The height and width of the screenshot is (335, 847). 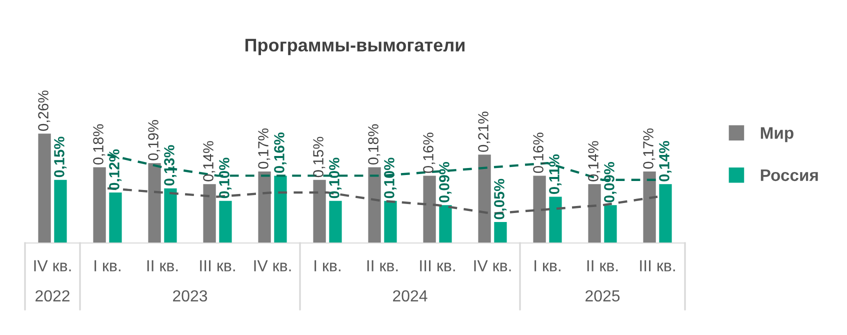 What do you see at coordinates (53, 296) in the screenshot?
I see `text: 2022` at bounding box center [53, 296].